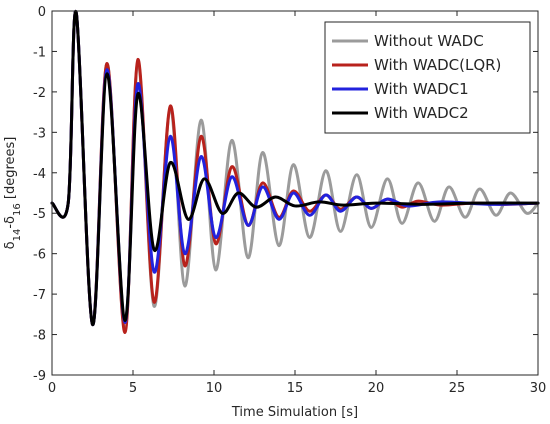 The image size is (550, 424). Describe the element at coordinates (10, 222) in the screenshot. I see `y-axis-label-mid: -δ` at that location.